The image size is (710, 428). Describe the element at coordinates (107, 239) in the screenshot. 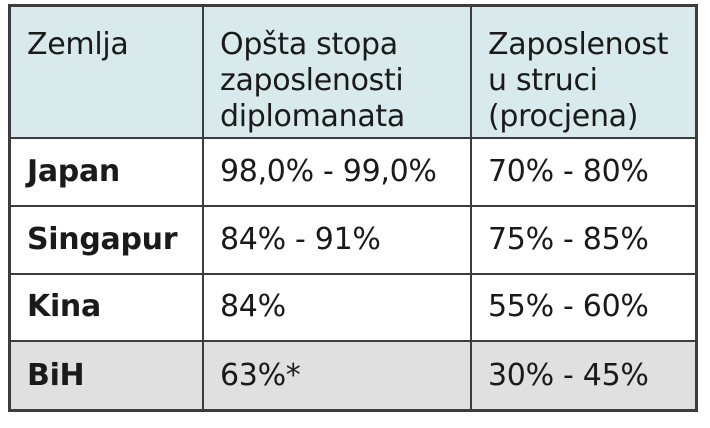

I see `country-cell: Singapur` at that location.